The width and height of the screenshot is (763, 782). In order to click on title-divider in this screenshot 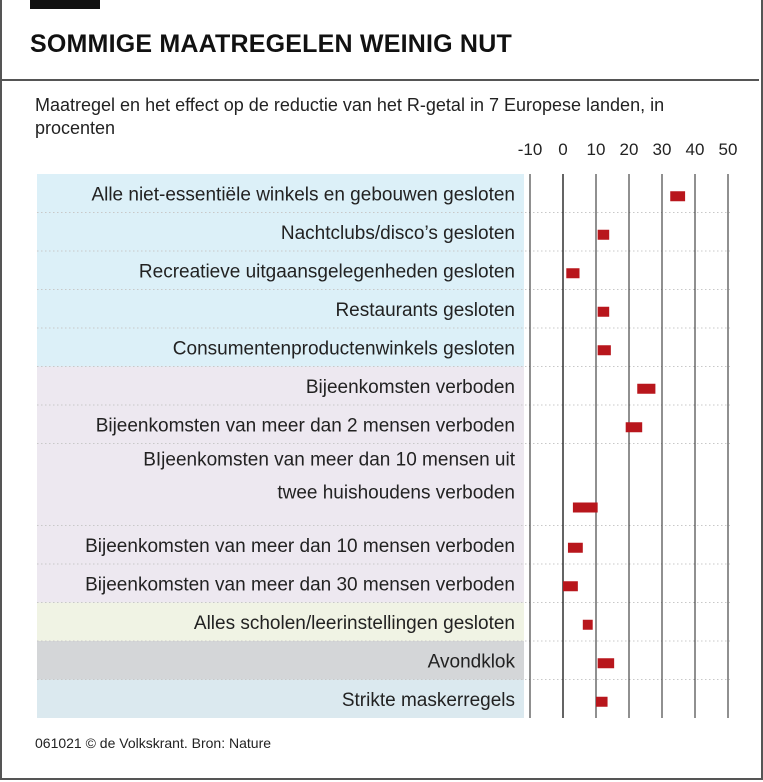, I will do `click(379, 80)`.